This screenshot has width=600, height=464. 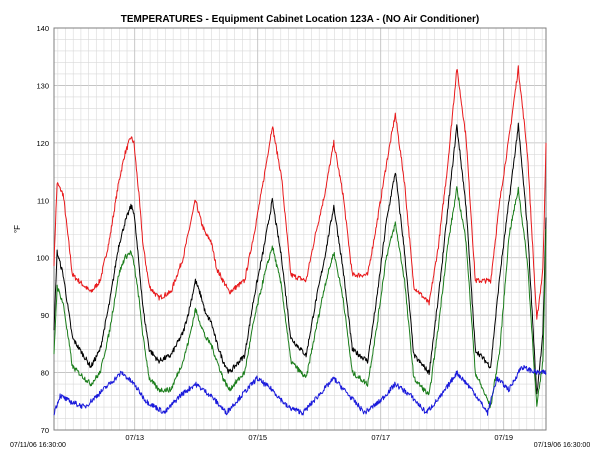 What do you see at coordinates (45, 315) in the screenshot?
I see `y-tick-label: 90` at bounding box center [45, 315].